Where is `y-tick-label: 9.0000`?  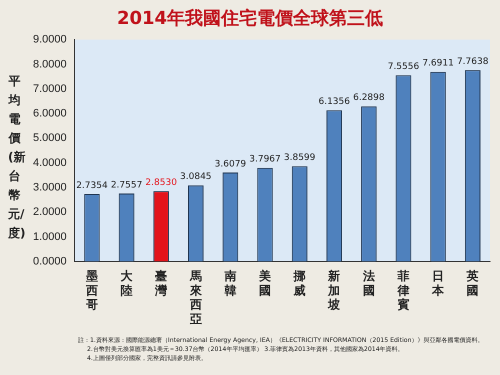
y-tick-label: 9.0000 is located at coordinates (49, 40).